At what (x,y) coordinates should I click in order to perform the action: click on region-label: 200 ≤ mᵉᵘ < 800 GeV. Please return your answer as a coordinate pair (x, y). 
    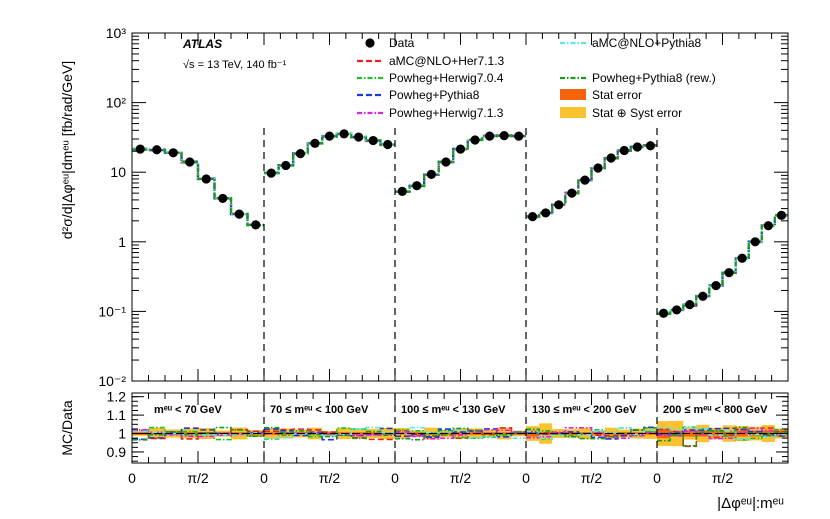
    Looking at the image, I should click on (715, 410).